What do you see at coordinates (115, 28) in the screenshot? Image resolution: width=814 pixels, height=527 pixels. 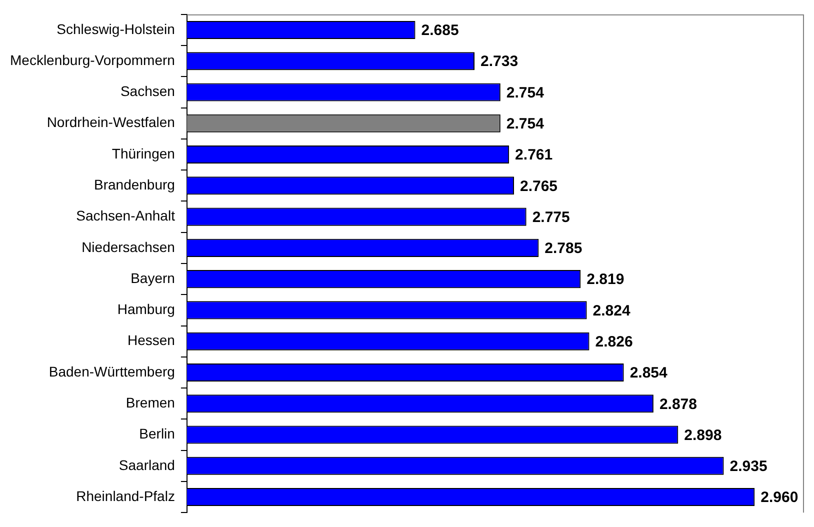 I see `y-tick-label: Schleswig-Holstein` at bounding box center [115, 28].